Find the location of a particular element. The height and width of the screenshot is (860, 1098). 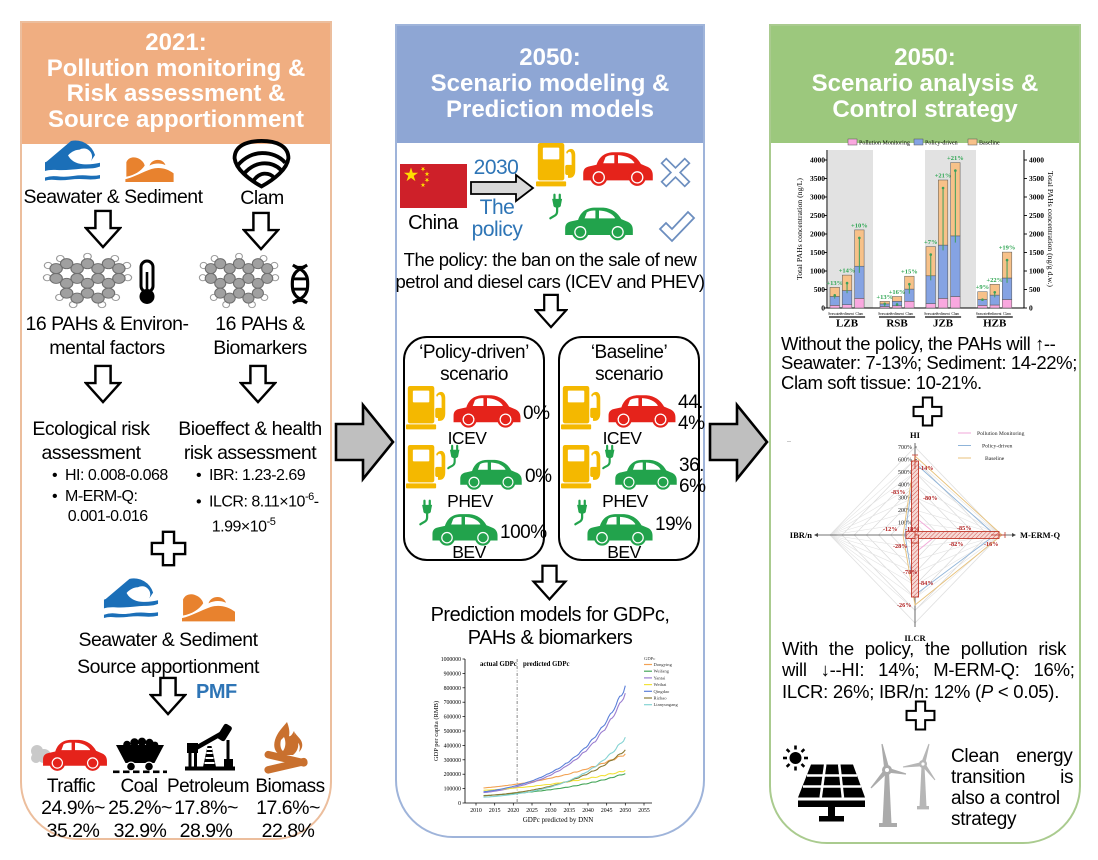

svg-text: -26% is located at coordinates (904, 605).